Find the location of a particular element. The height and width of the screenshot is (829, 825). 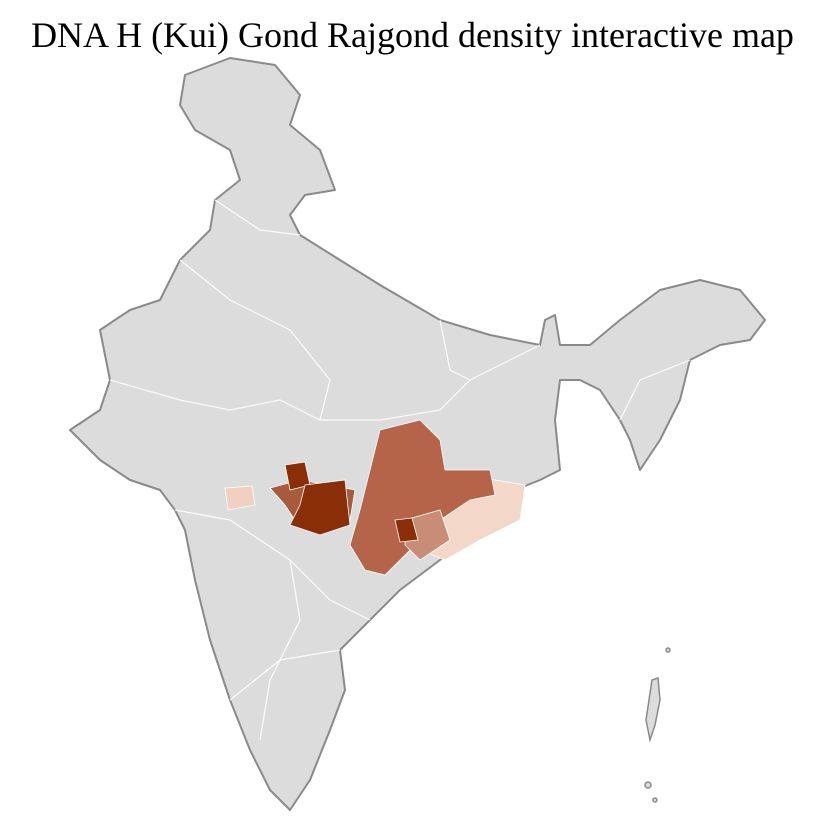

density-regions is located at coordinates (375, 497).